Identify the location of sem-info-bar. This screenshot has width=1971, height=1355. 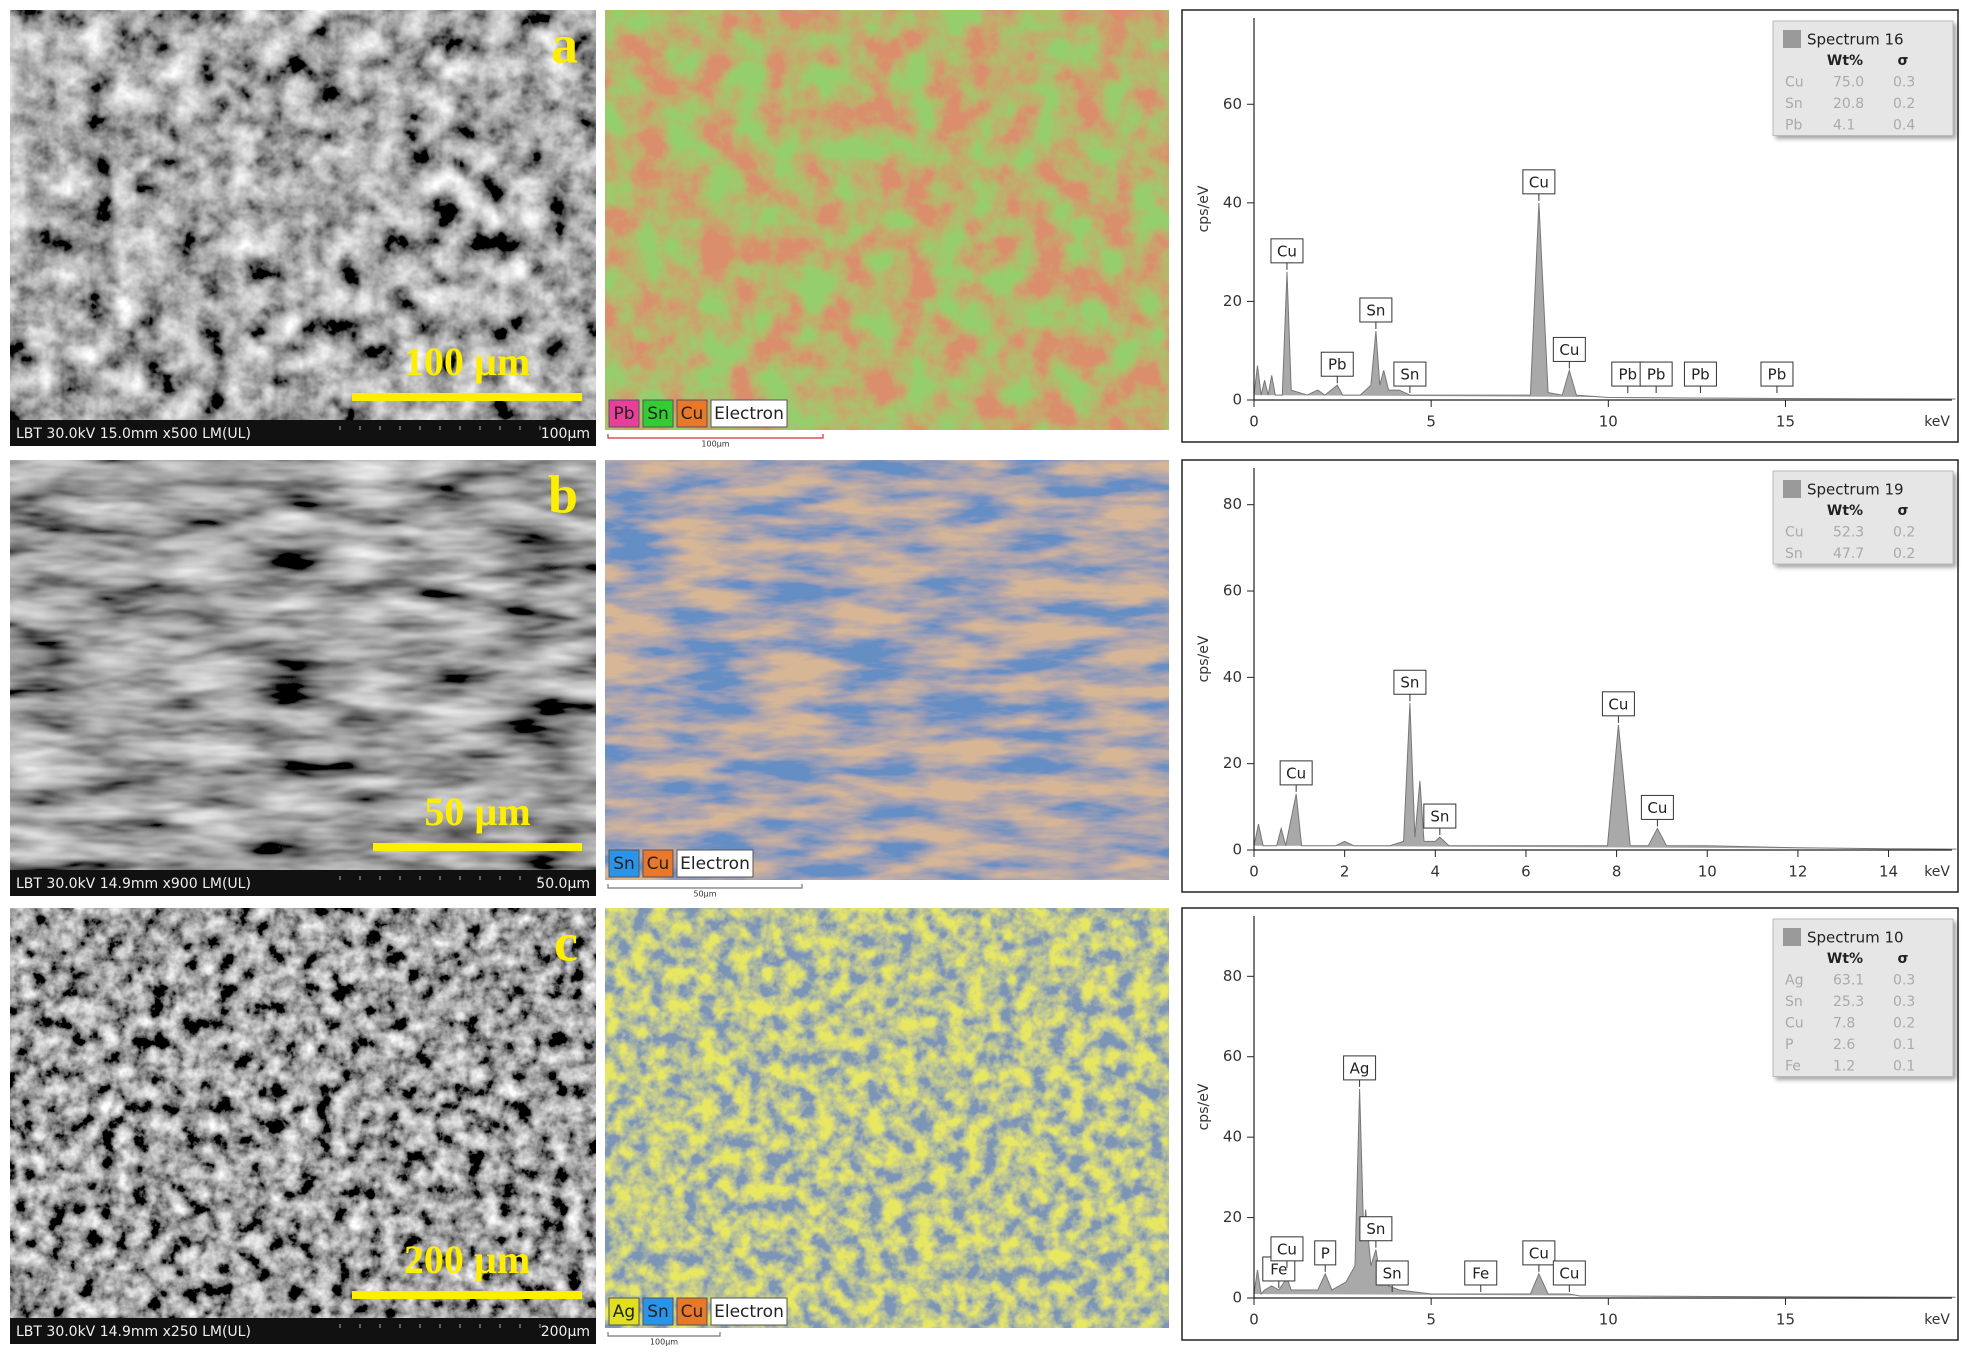
(303, 433).